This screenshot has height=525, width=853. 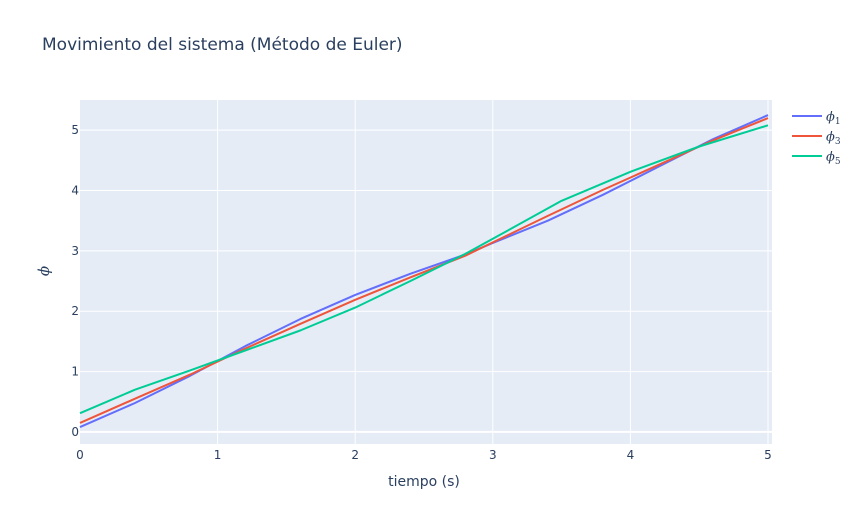 What do you see at coordinates (44, 271) in the screenshot?
I see `y-axis-title: ϕ` at bounding box center [44, 271].